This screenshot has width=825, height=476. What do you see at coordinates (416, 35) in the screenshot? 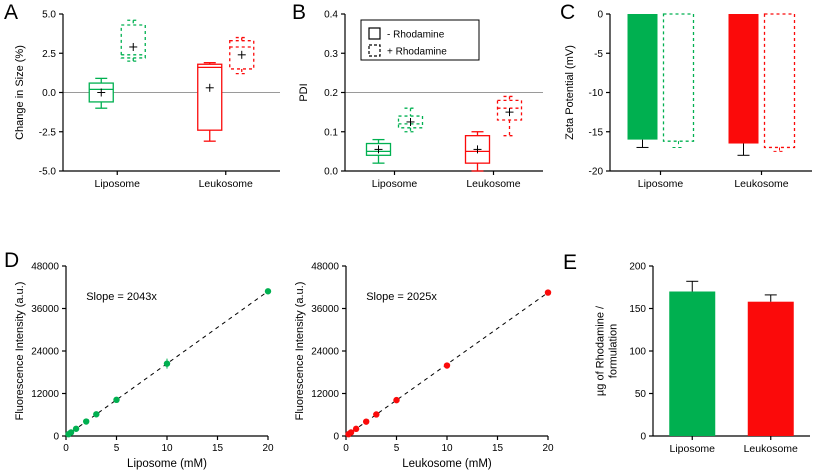
I see `svg-text: - Rhodamine` at bounding box center [416, 35].